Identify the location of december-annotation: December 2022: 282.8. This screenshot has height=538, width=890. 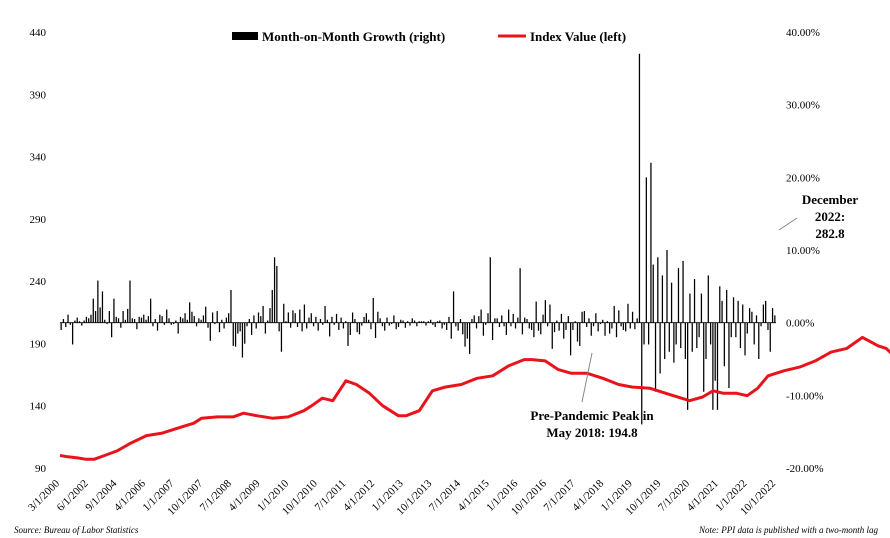
(818, 216).